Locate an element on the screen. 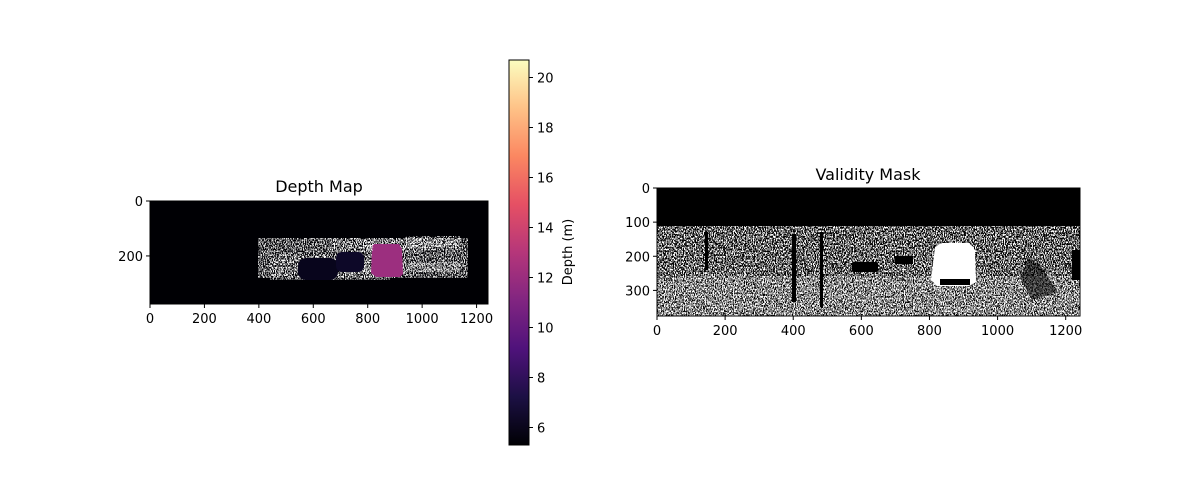  mask-x-tick-label: 400 is located at coordinates (793, 331).